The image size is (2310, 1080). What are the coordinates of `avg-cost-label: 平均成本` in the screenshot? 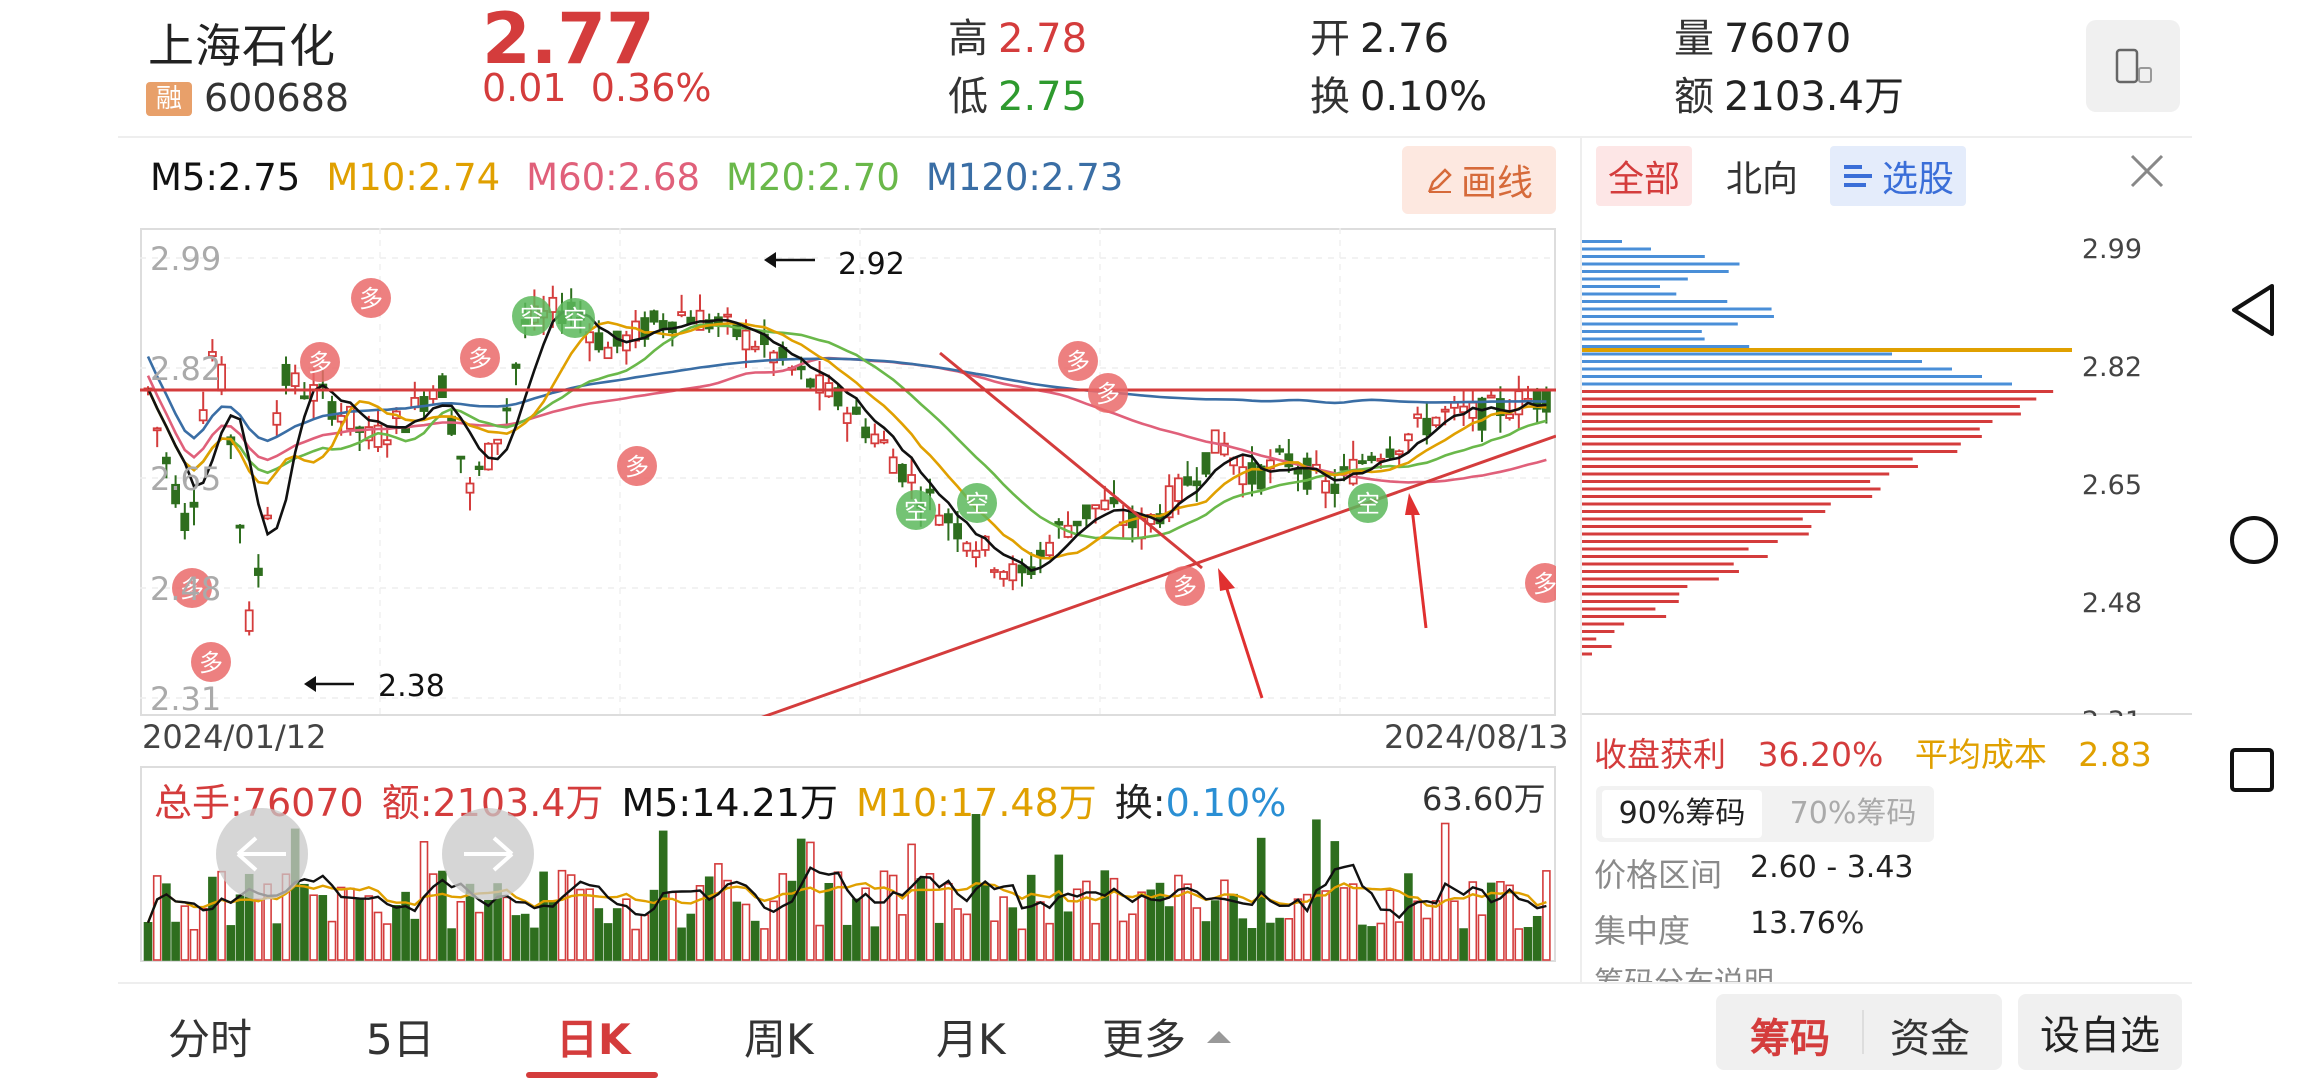 It's located at (1980, 754).